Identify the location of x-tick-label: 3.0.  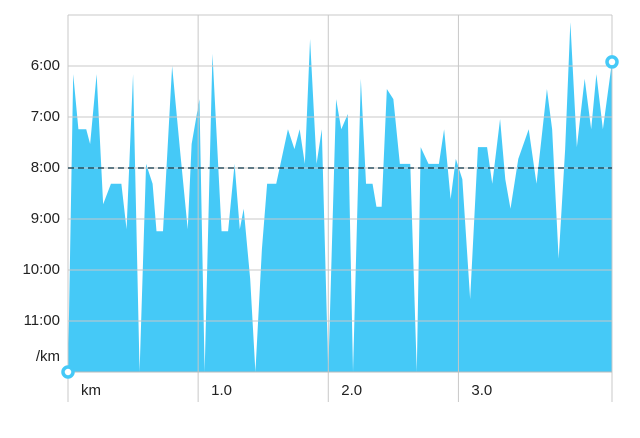
(481, 390).